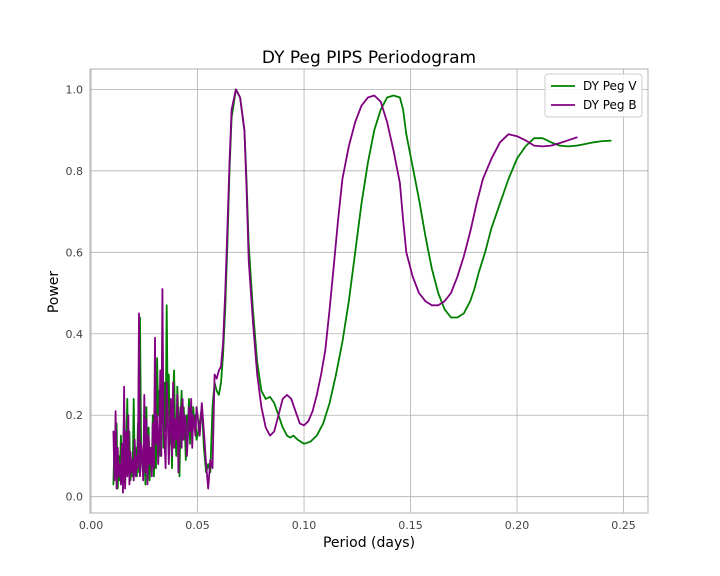 The height and width of the screenshot is (576, 720). Describe the element at coordinates (304, 525) in the screenshot. I see `x-tick-label: 0.10` at that location.